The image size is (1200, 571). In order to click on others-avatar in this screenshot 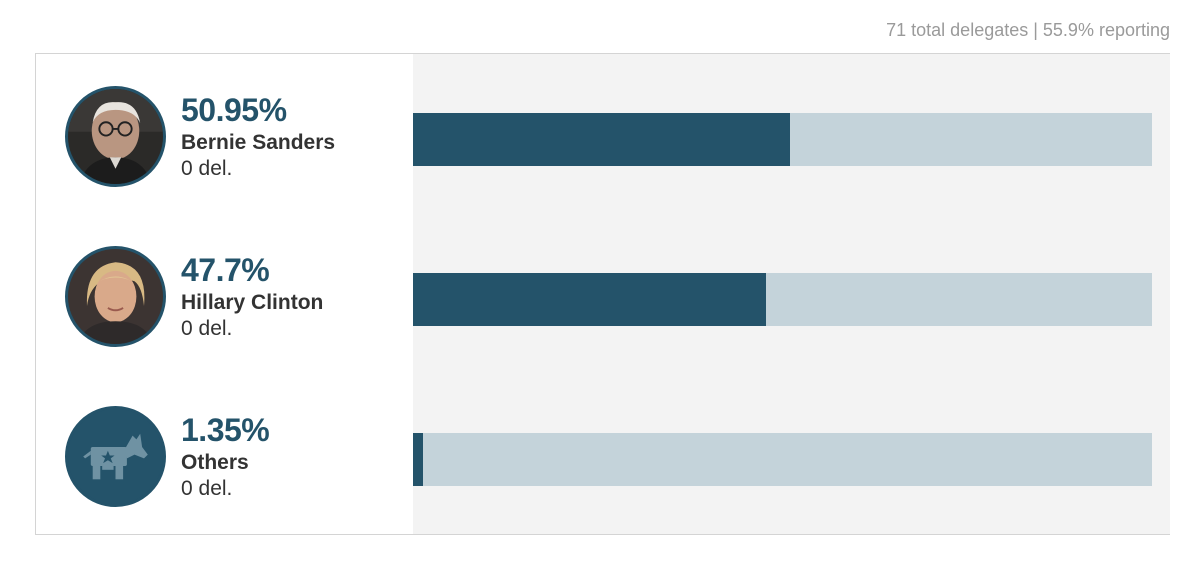, I will do `click(115, 456)`.